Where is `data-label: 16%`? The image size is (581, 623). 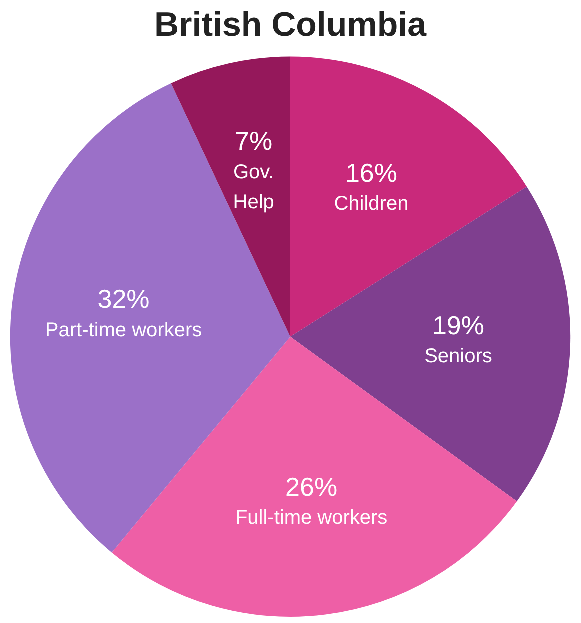
data-label: 16% is located at coordinates (371, 173).